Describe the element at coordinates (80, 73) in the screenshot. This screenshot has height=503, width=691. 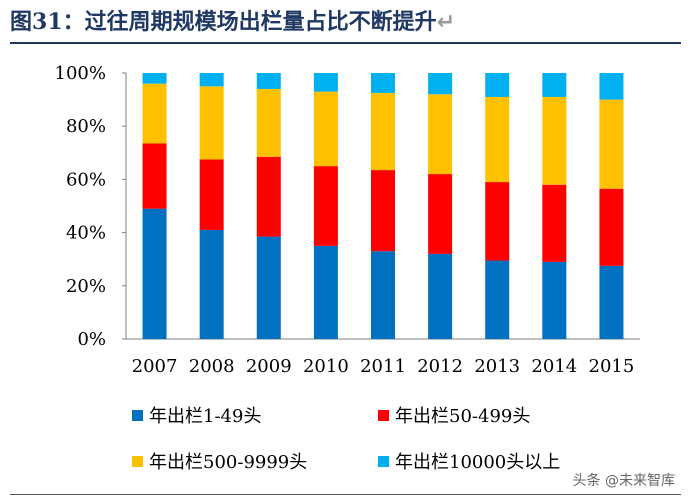
I see `y-tick-label: 100%` at that location.